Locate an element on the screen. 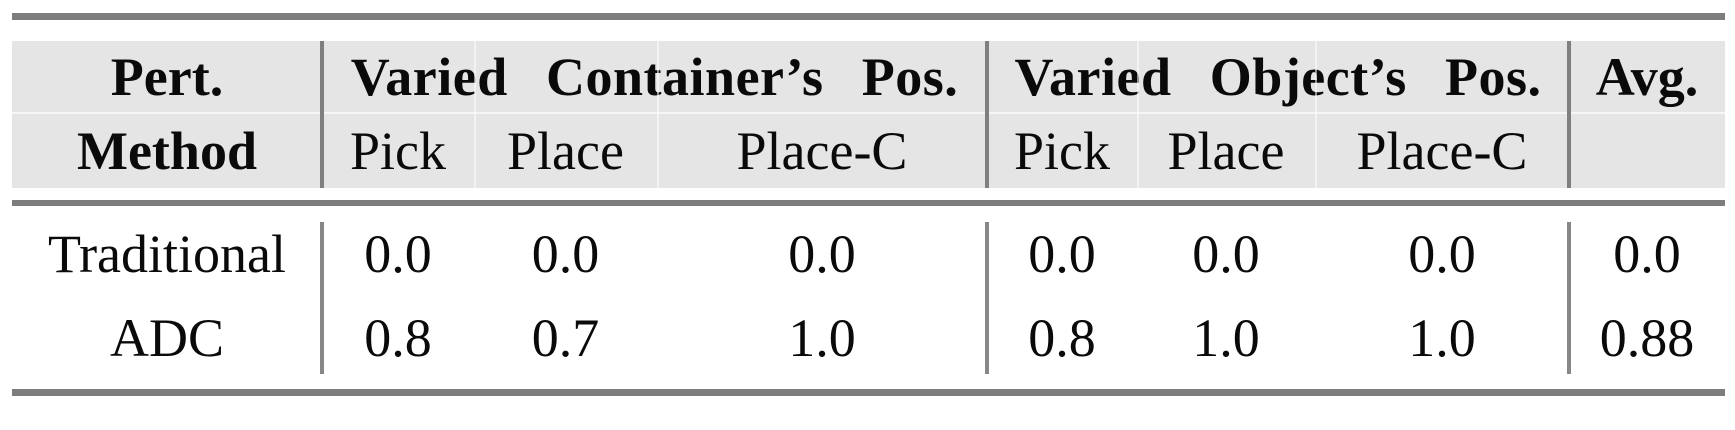  row-method-label: Traditional is located at coordinates (167, 254).